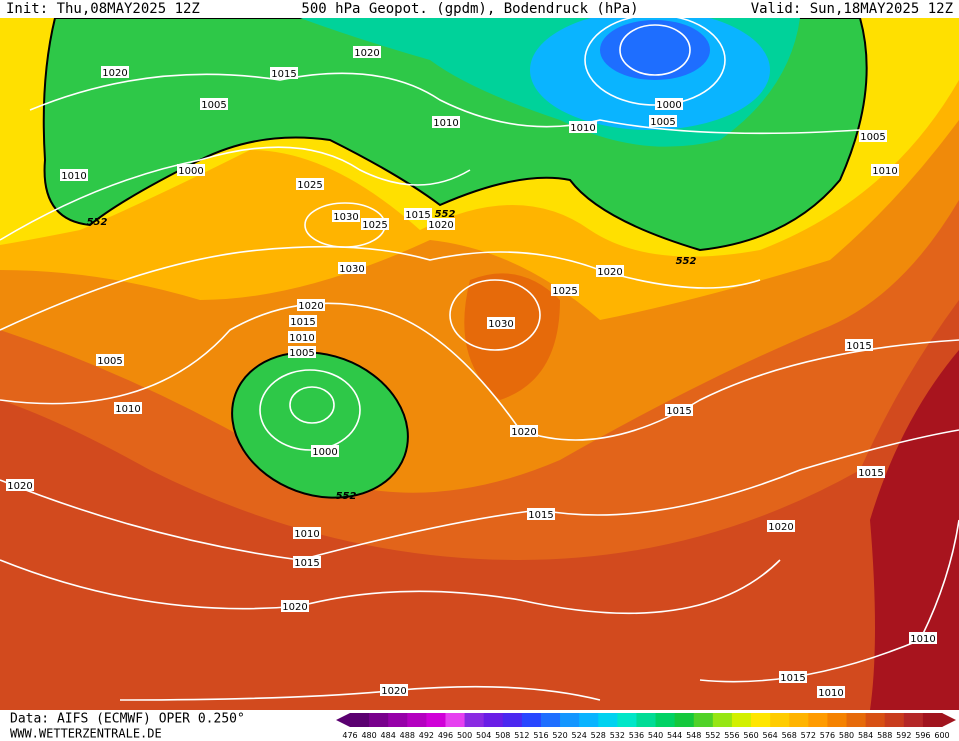  I want to click on colorbar-label: 528, so click(598, 735).